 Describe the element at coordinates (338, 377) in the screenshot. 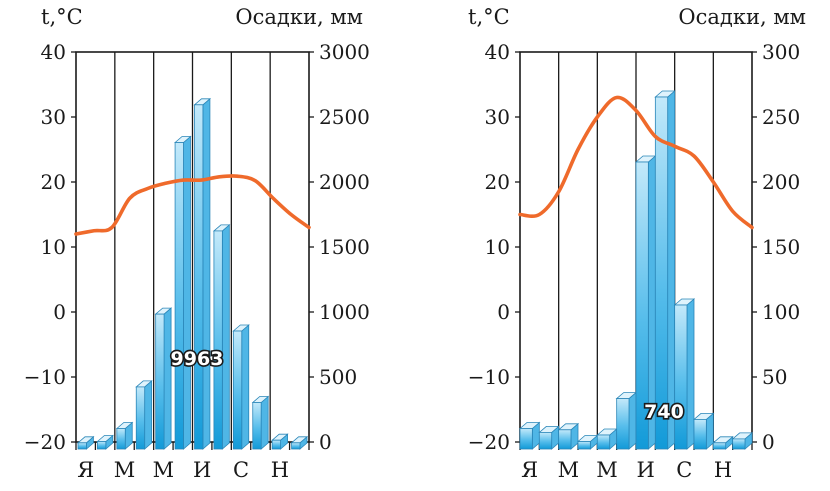

I see `precip-tick-label: 500` at that location.